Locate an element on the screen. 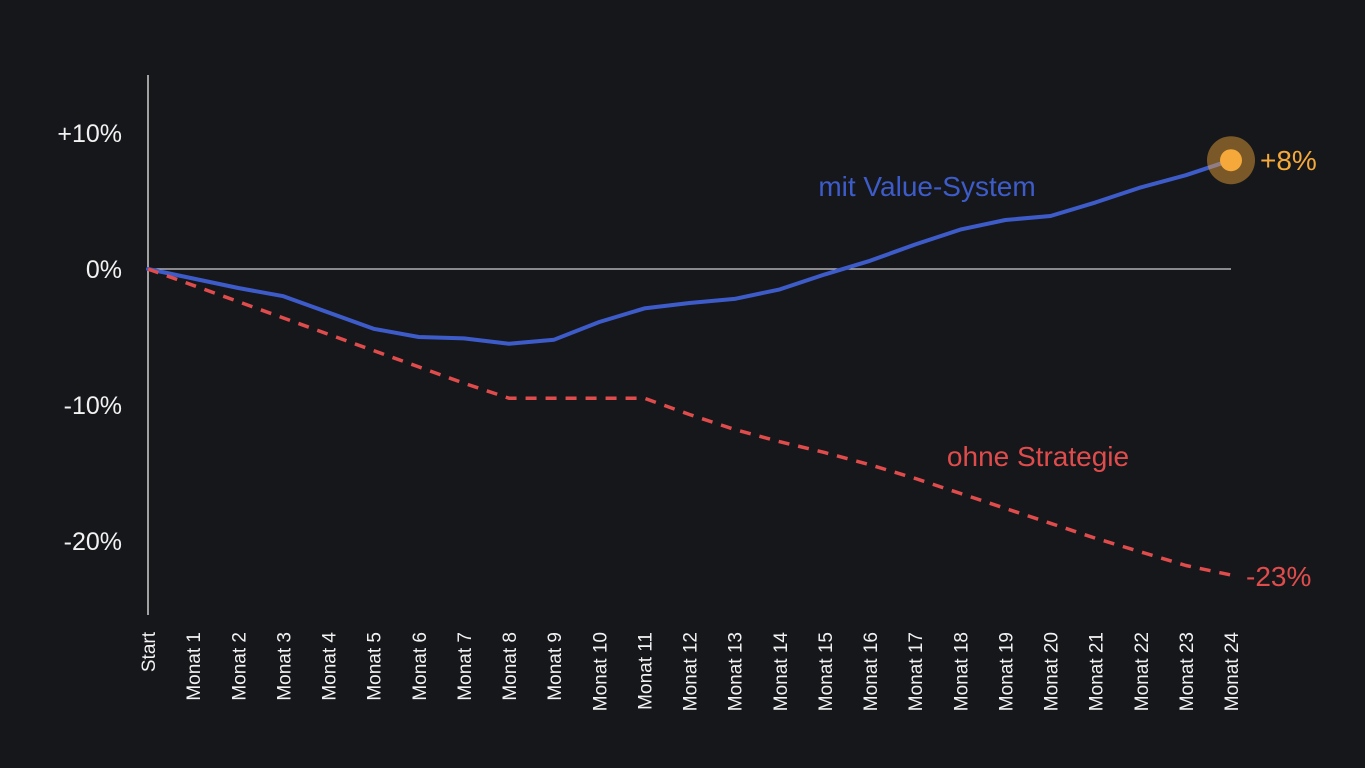  x-tick-label: Monat 22 is located at coordinates (1142, 671).